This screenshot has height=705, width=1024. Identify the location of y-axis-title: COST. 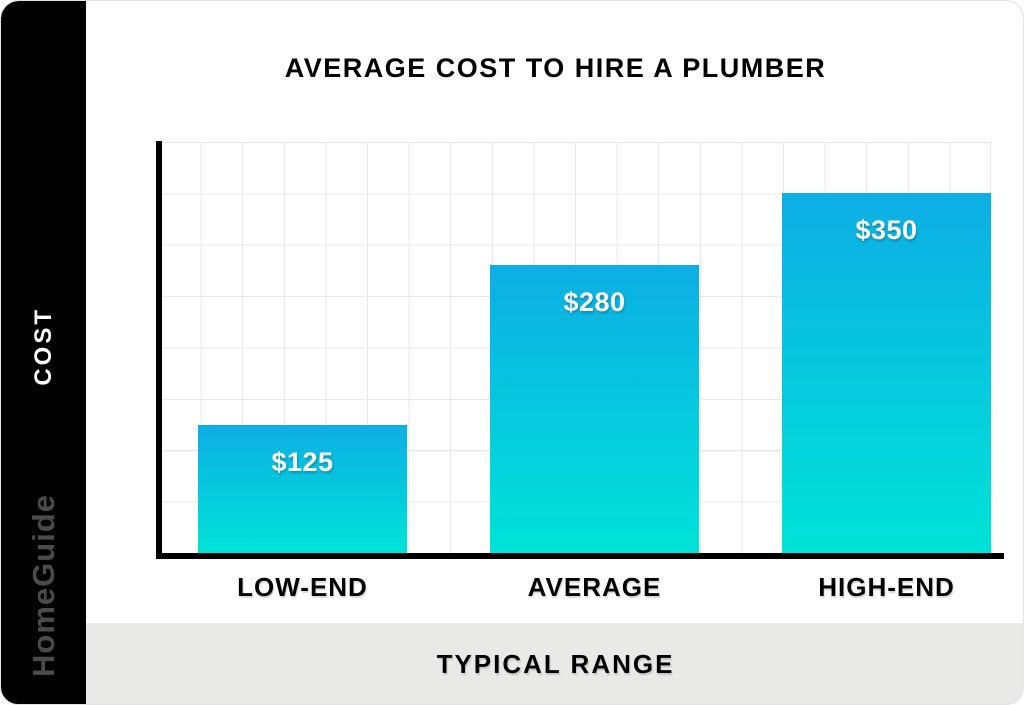
(43, 346).